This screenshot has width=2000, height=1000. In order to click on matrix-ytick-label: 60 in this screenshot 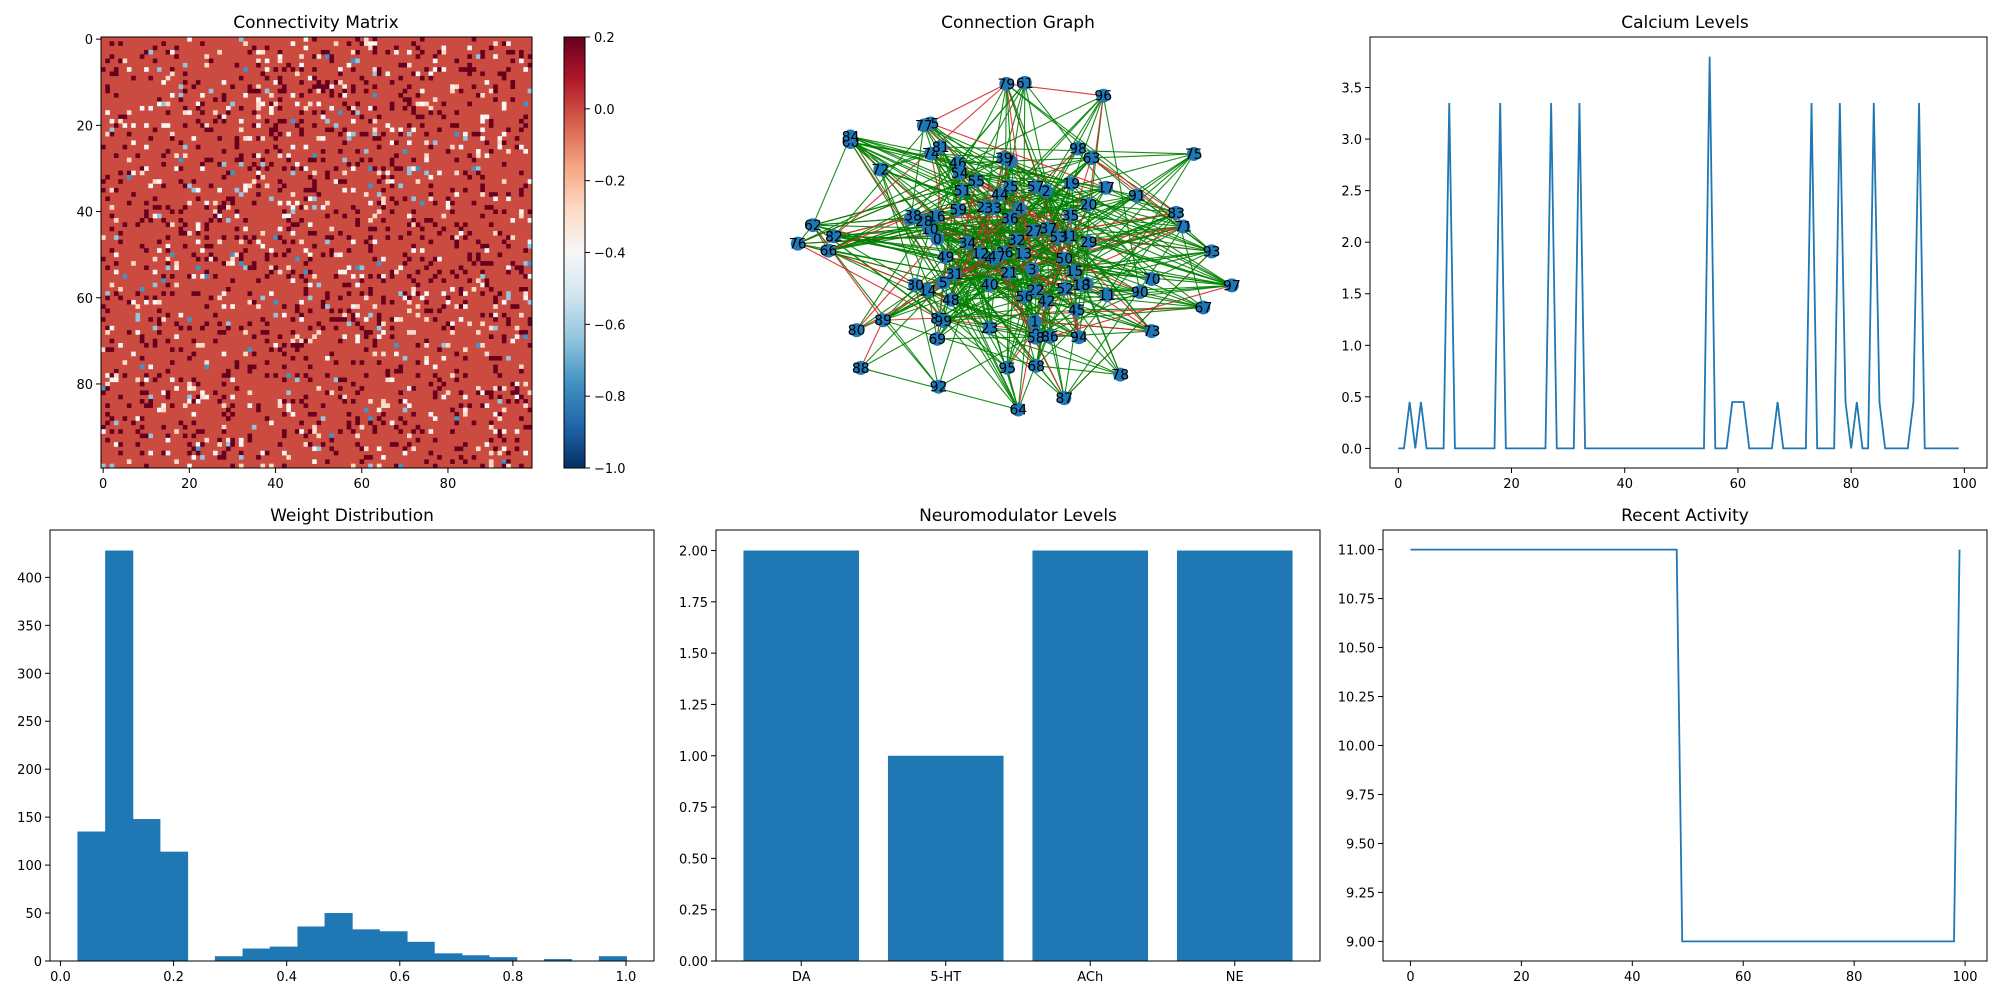, I will do `click(84, 299)`.